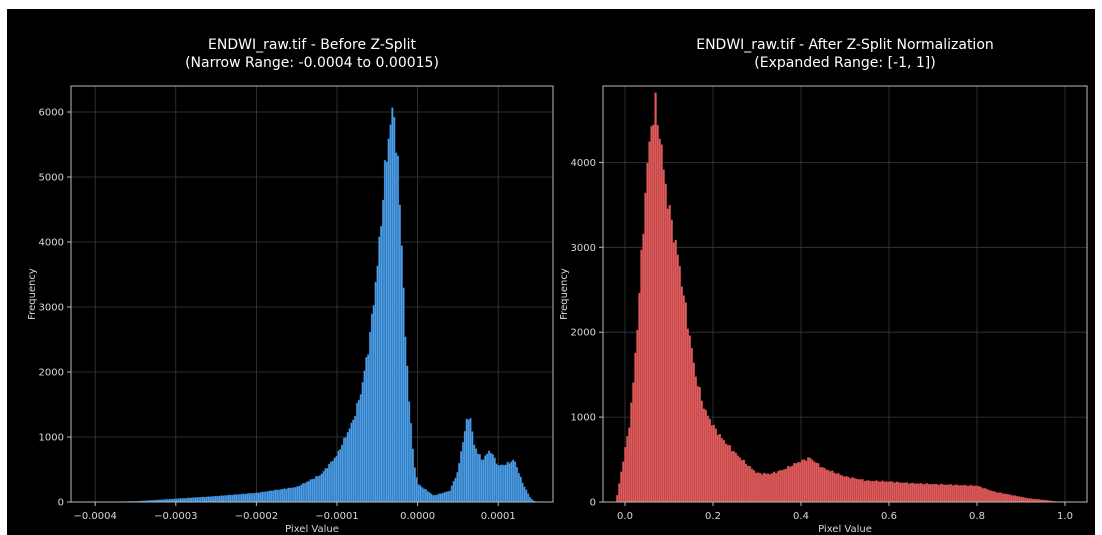 This screenshot has height=535, width=1102. What do you see at coordinates (417, 516) in the screenshot?
I see `x-tick-label: 0.0000` at bounding box center [417, 516].